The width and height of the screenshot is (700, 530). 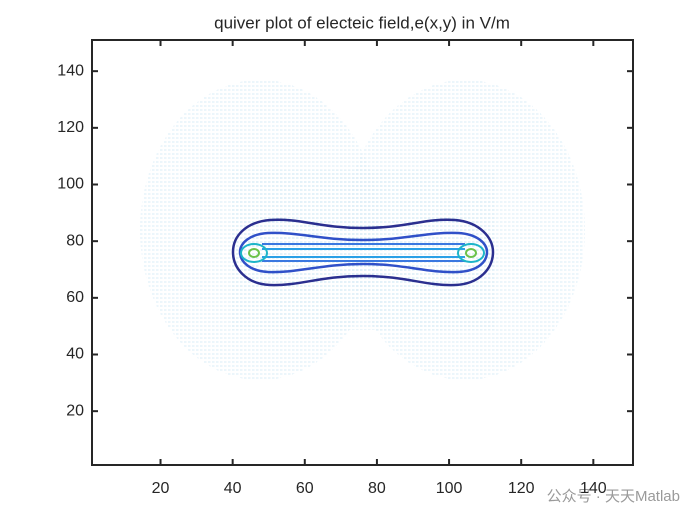 What do you see at coordinates (377, 488) in the screenshot?
I see `x-tick-label: 80` at bounding box center [377, 488].